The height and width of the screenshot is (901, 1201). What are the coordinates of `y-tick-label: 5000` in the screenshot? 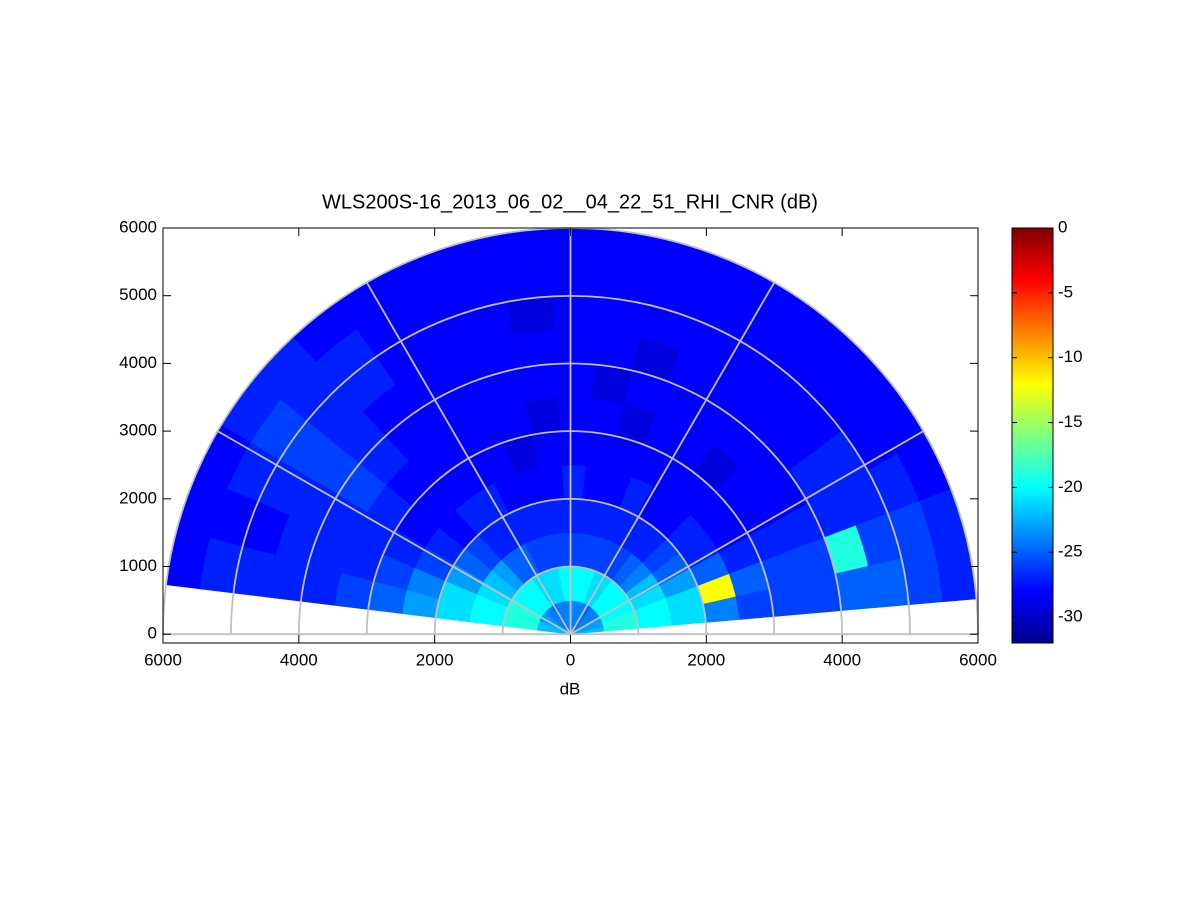 It's located at (138, 294).